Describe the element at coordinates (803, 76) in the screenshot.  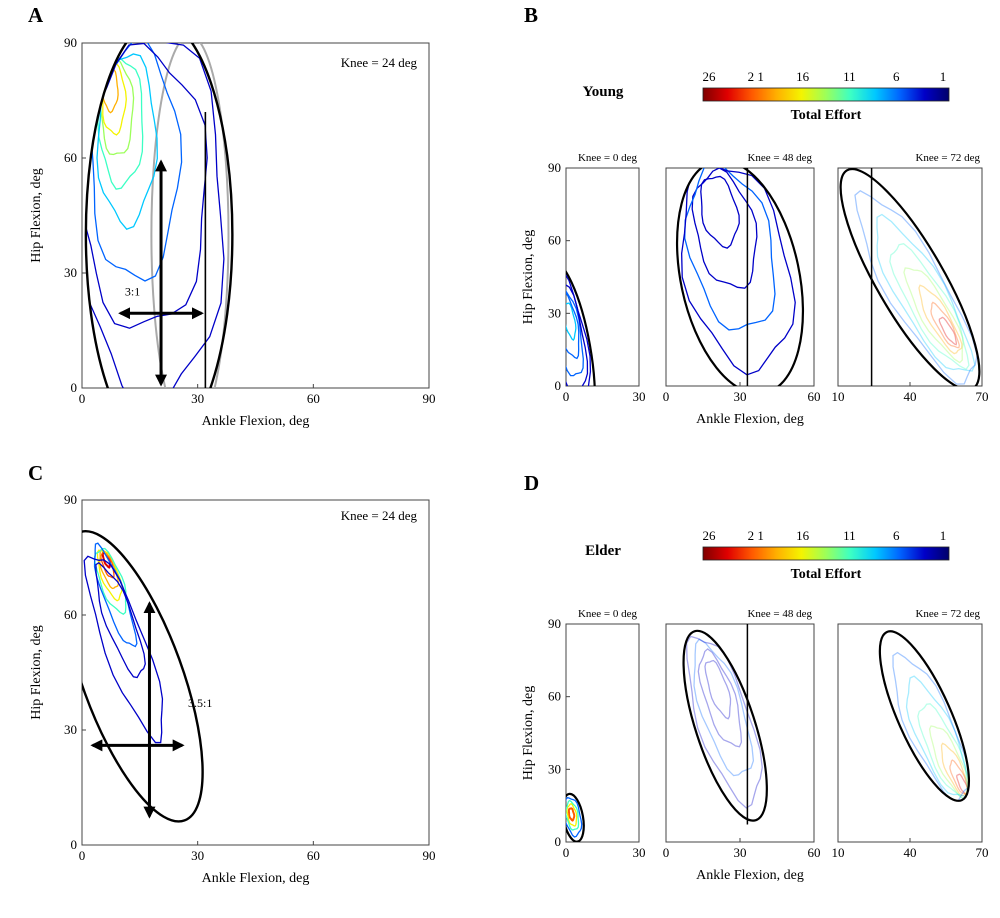
I see `colorbar-tick-label: 16` at that location.